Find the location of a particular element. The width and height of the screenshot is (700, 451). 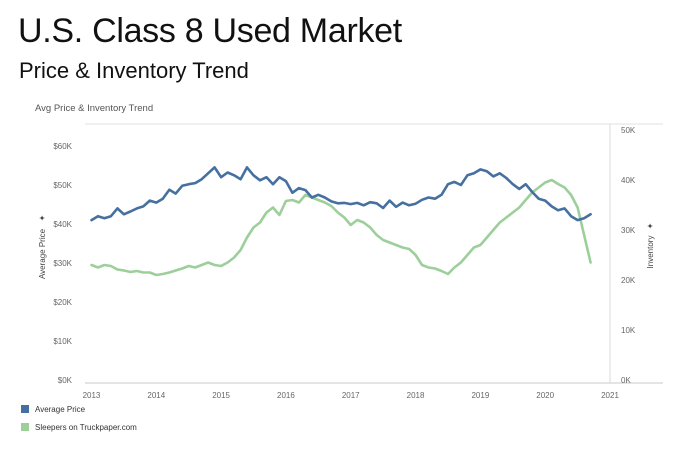

left-tick-label: $10K is located at coordinates (62, 341).